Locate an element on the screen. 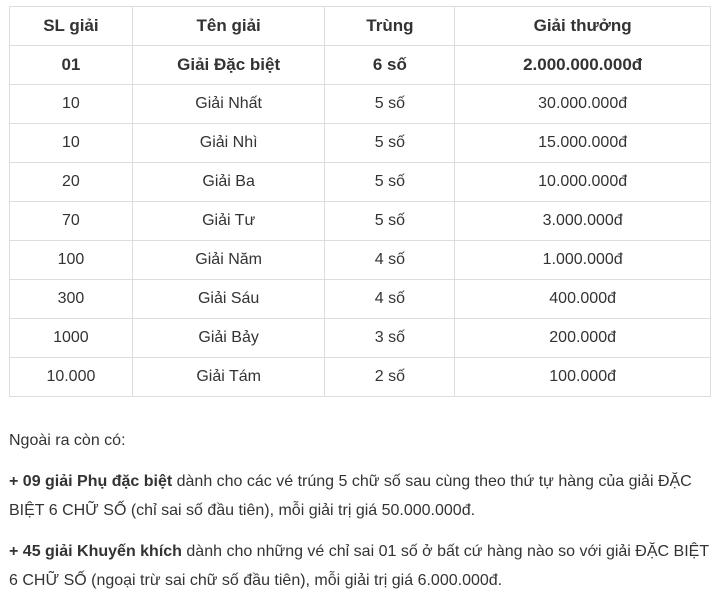 The image size is (720, 607). notes-intro: Ngoài ra còn có: is located at coordinates (67, 440).